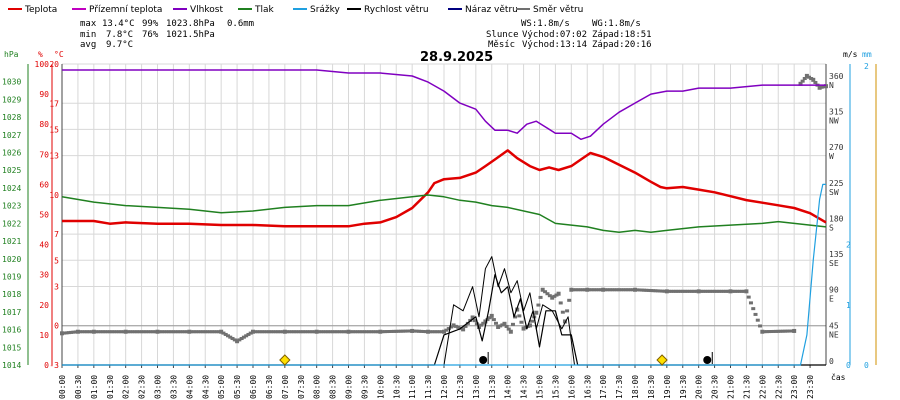 The width and height of the screenshot is (900, 400). What do you see at coordinates (476, 387) in the screenshot?
I see `x-tick-label: 13:00` at bounding box center [476, 387].